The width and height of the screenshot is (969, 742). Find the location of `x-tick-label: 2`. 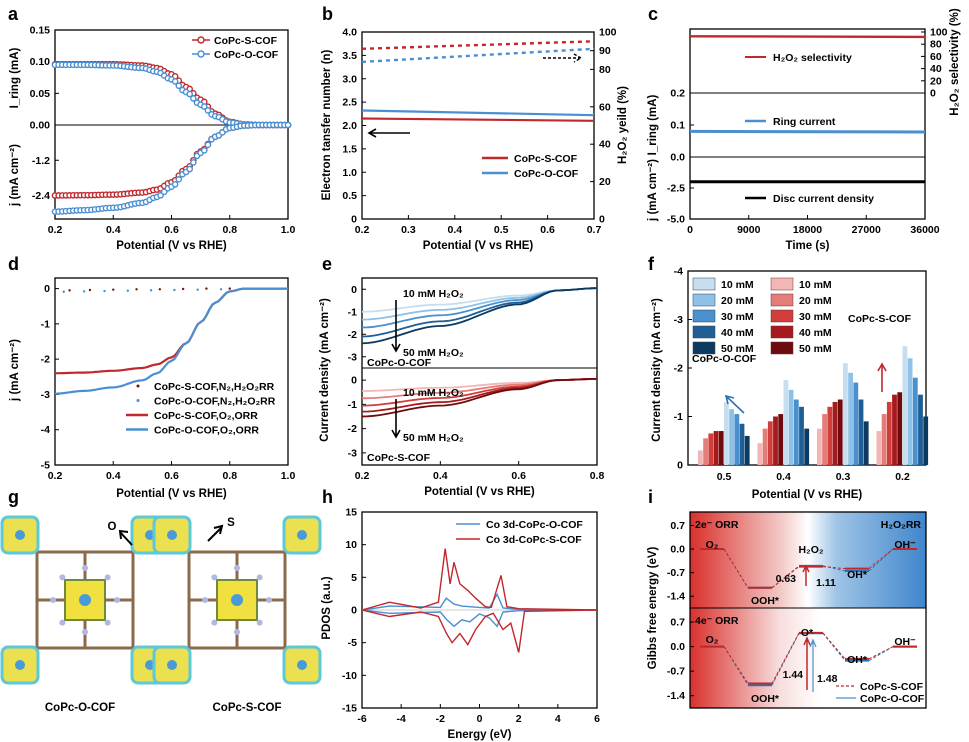

x-tick-label: 2 is located at coordinates (519, 719).